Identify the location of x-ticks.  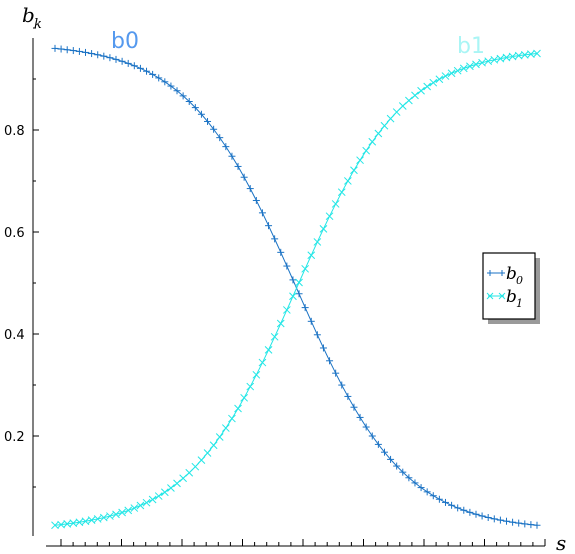
(303, 542).